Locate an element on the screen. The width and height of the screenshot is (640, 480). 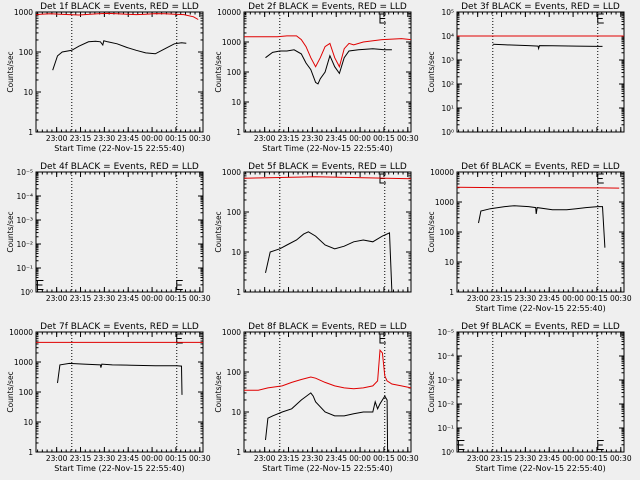
panel-title: Det 8f BLACK = Events, RED = LLD is located at coordinates (327, 327).